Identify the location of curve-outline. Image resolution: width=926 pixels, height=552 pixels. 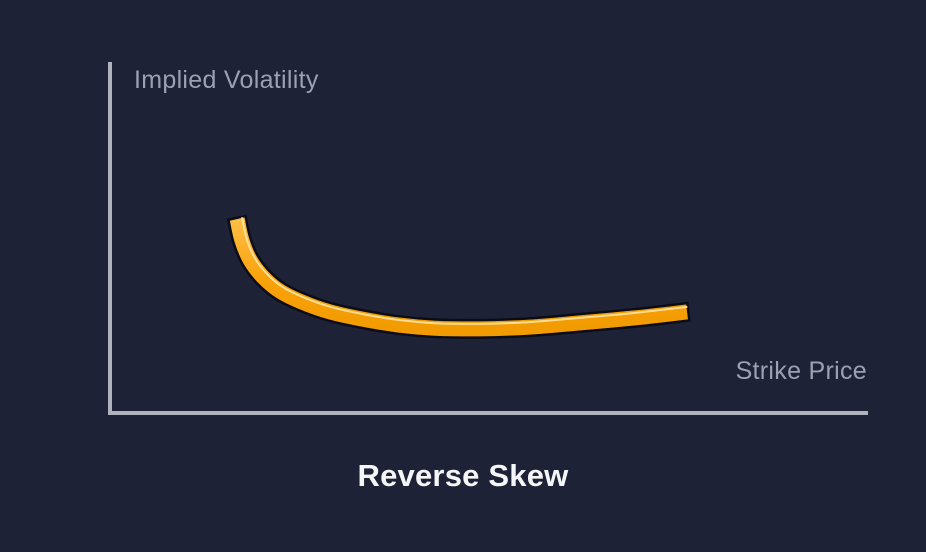
(458, 276).